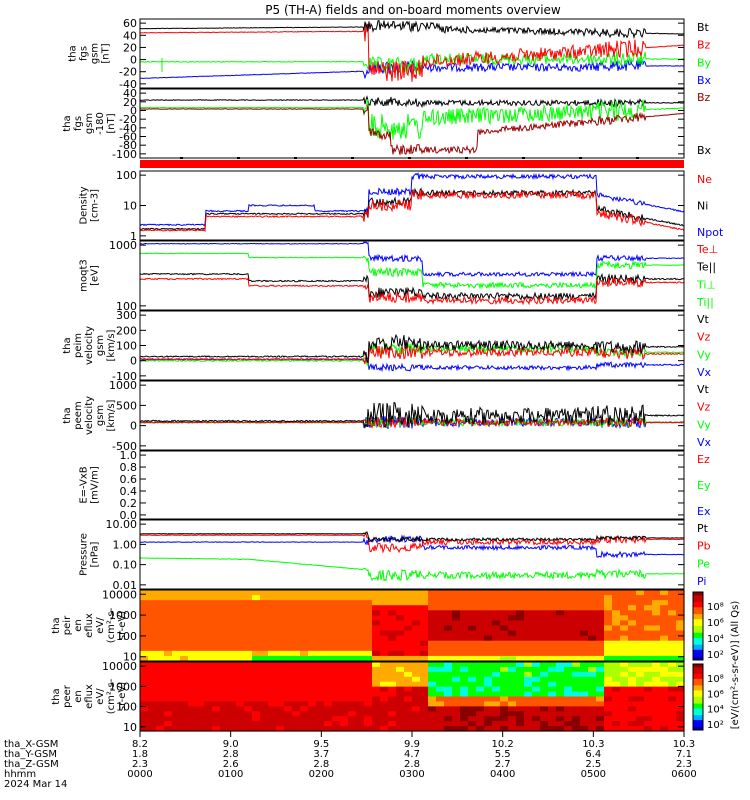  I want to click on y-tick-label: 10, so click(130, 727).